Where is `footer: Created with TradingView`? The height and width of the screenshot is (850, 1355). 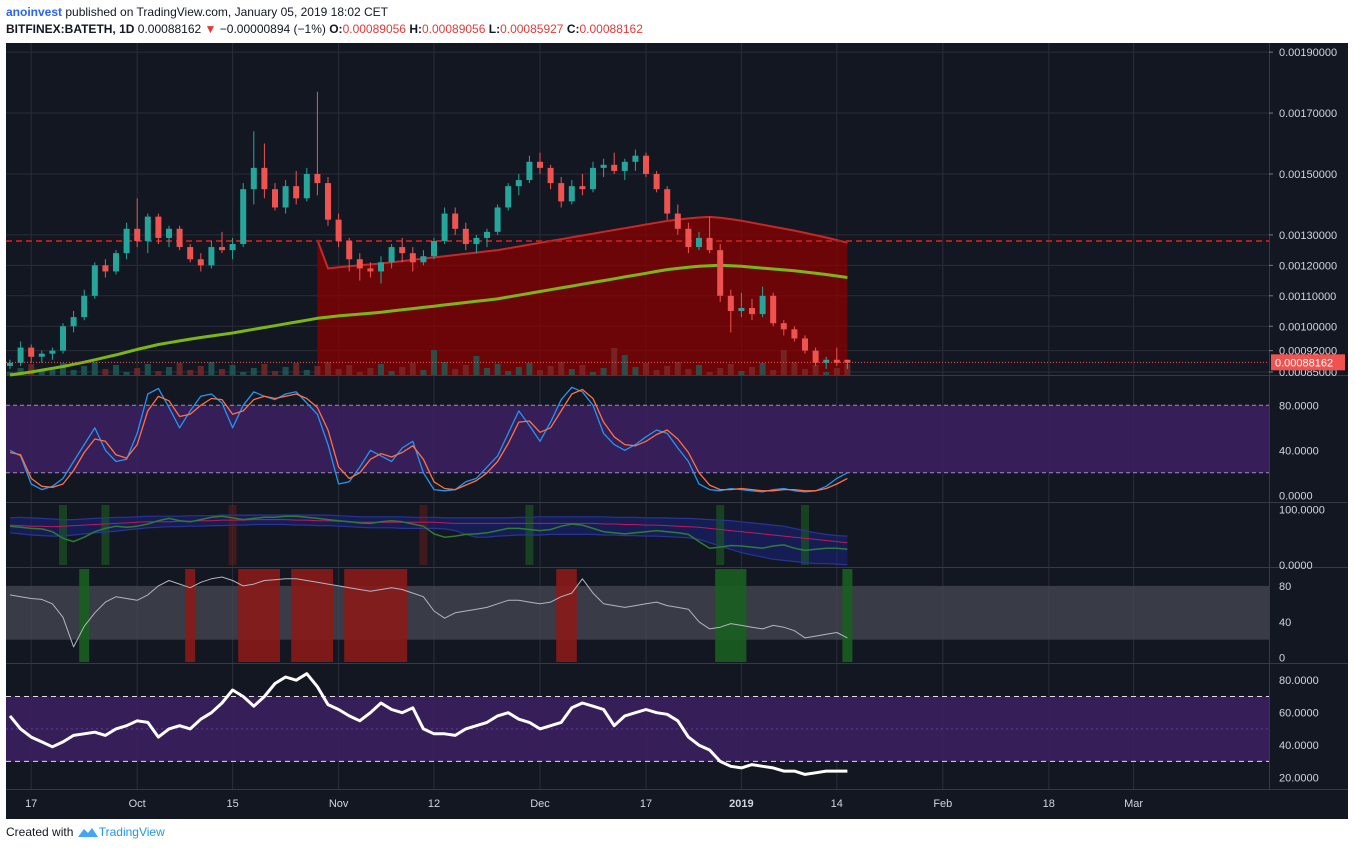 footer: Created with TradingView is located at coordinates (85, 832).